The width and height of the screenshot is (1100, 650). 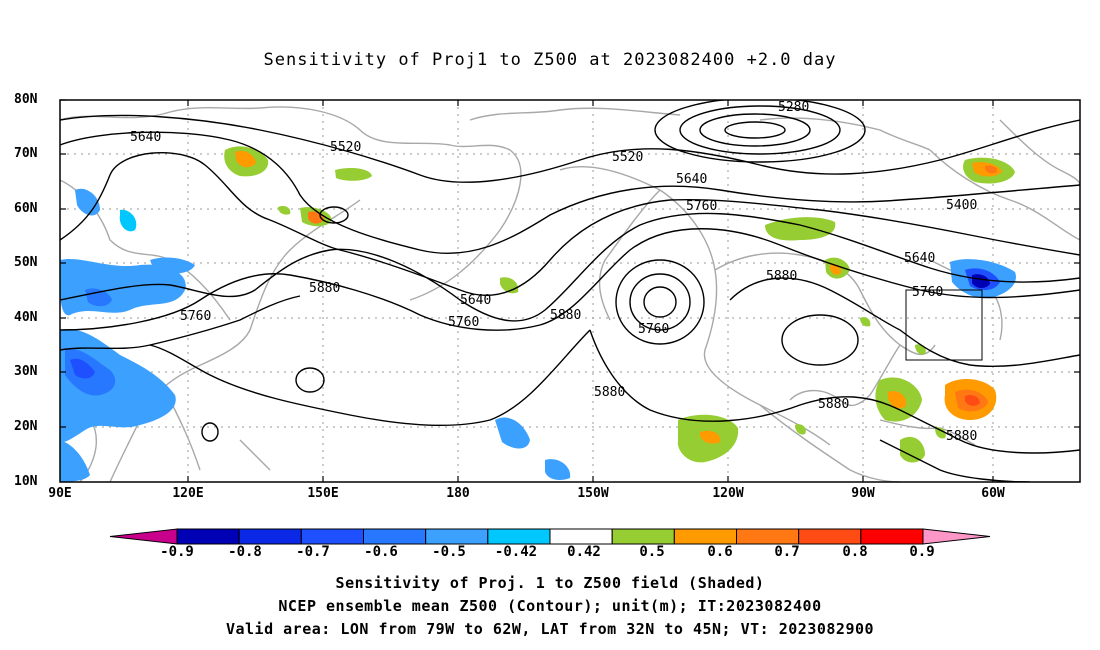 I want to click on lat-label: 10N, so click(x=26, y=481).